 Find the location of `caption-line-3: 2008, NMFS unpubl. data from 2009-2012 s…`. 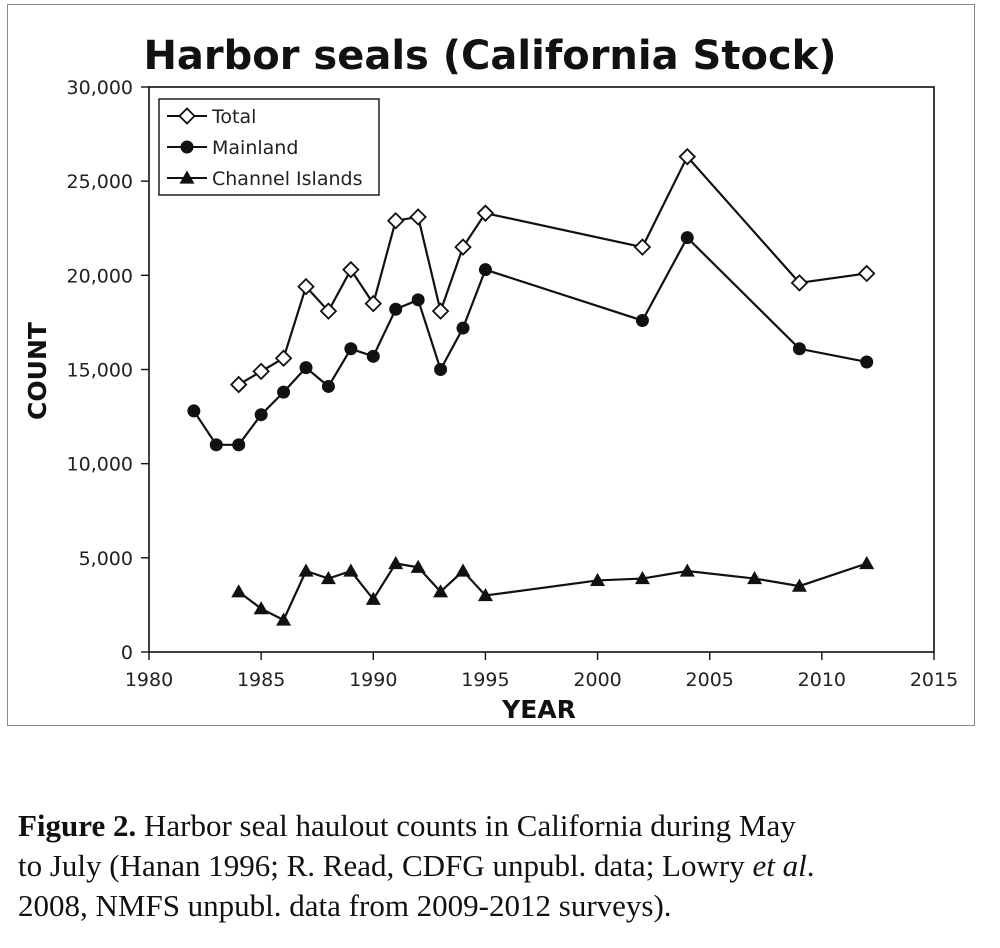

caption-line-3: 2008, NMFS unpubl. data from 2009-2012 s… is located at coordinates (345, 905).